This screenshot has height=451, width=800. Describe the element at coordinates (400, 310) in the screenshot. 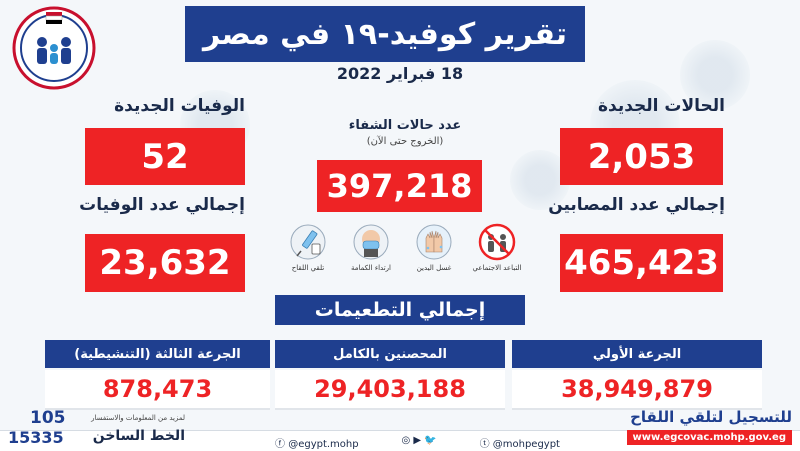

I see `vaccinations-title: إجمالي التطعيمات` at that location.